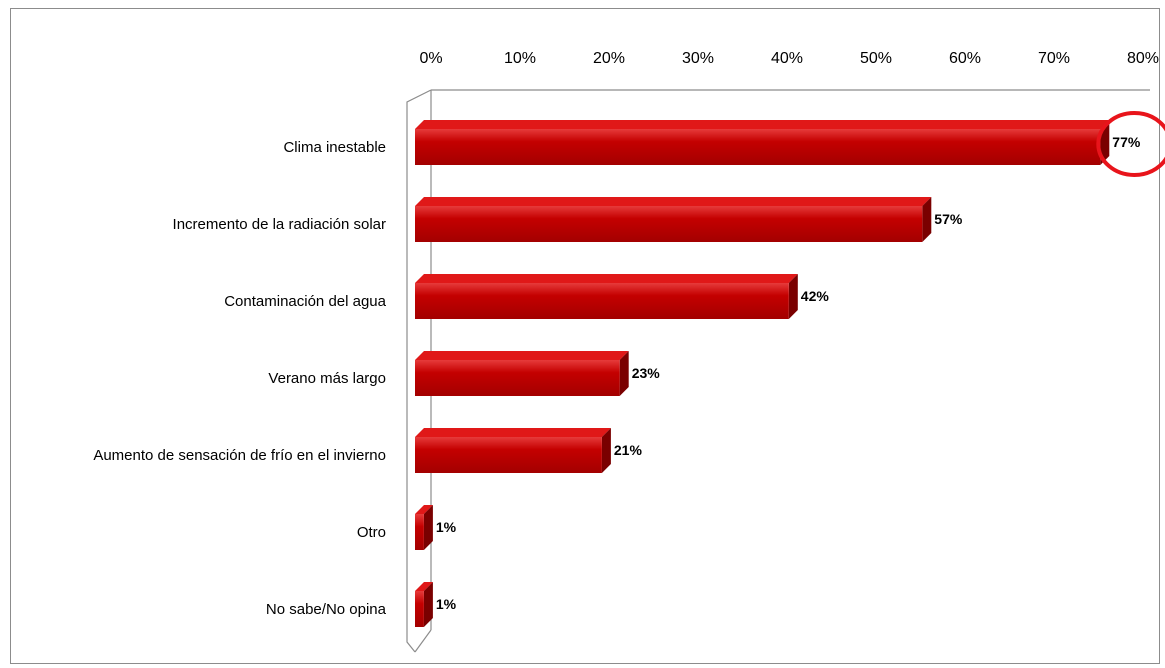  I want to click on x-tick-label: 0%, so click(430, 58).